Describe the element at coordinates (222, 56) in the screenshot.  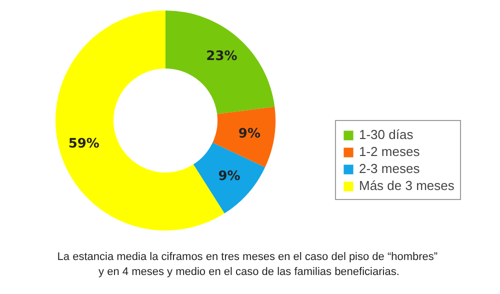
I see `data-label: 23%` at that location.